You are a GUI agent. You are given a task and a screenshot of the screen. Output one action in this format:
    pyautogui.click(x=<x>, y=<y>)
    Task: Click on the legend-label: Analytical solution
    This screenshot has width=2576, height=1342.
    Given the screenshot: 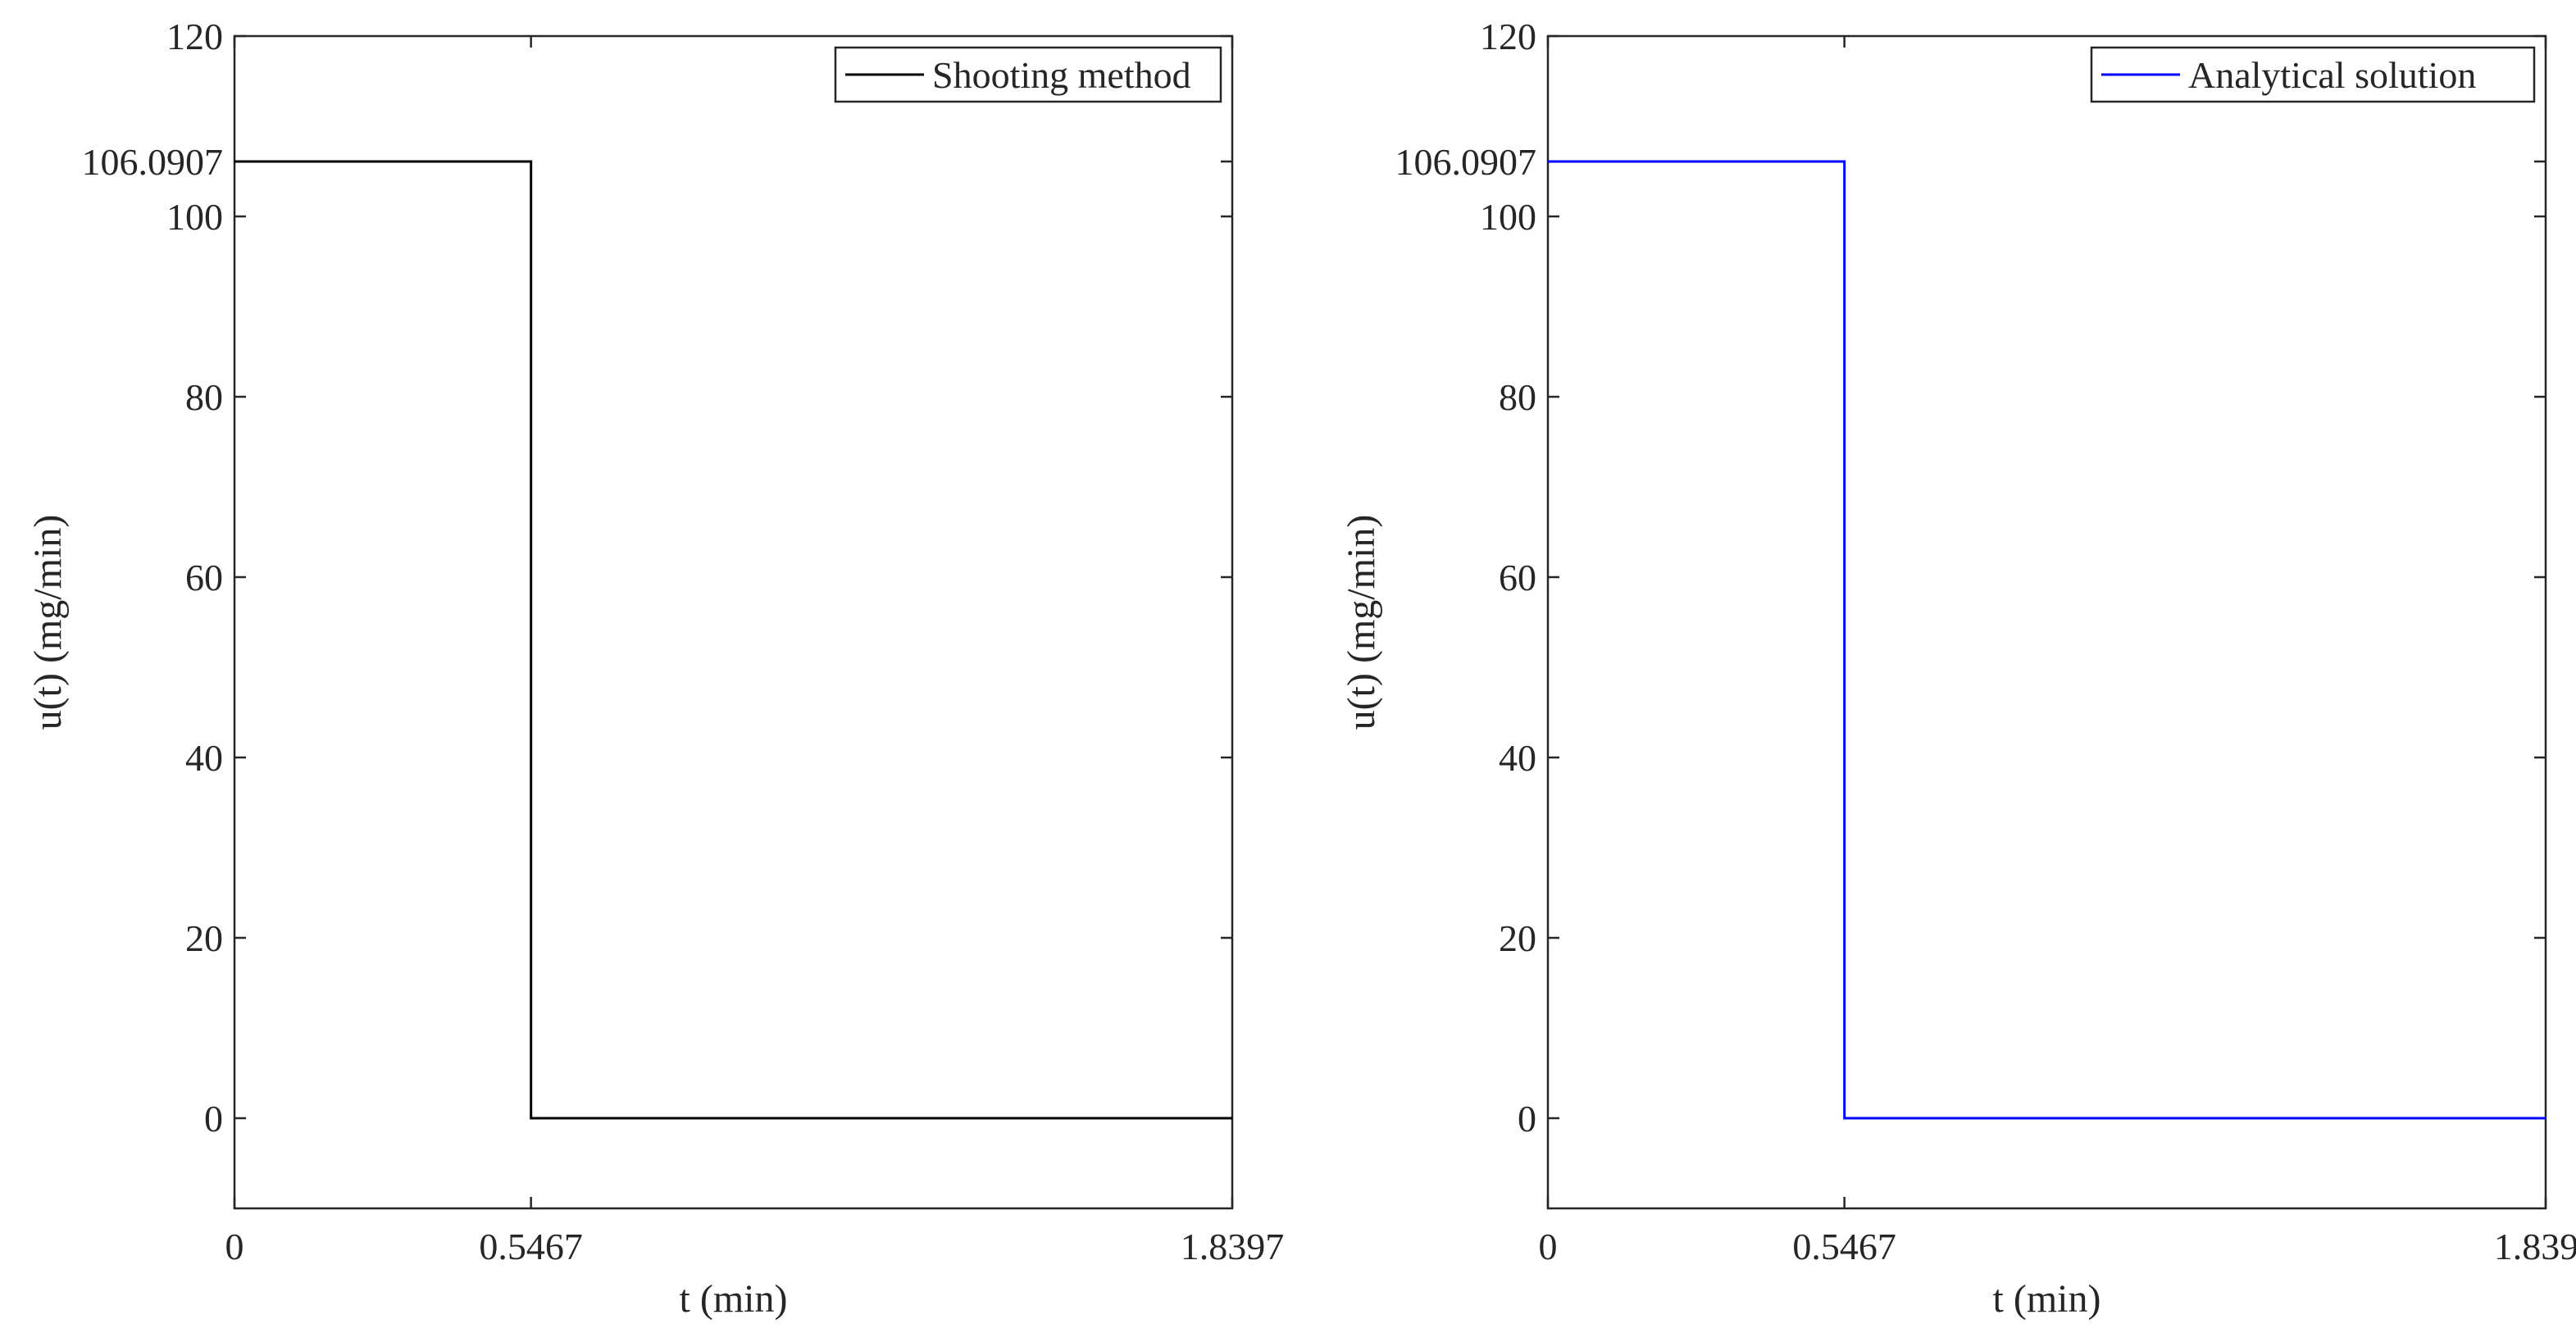 What is the action you would take?
    pyautogui.click(x=2332, y=75)
    